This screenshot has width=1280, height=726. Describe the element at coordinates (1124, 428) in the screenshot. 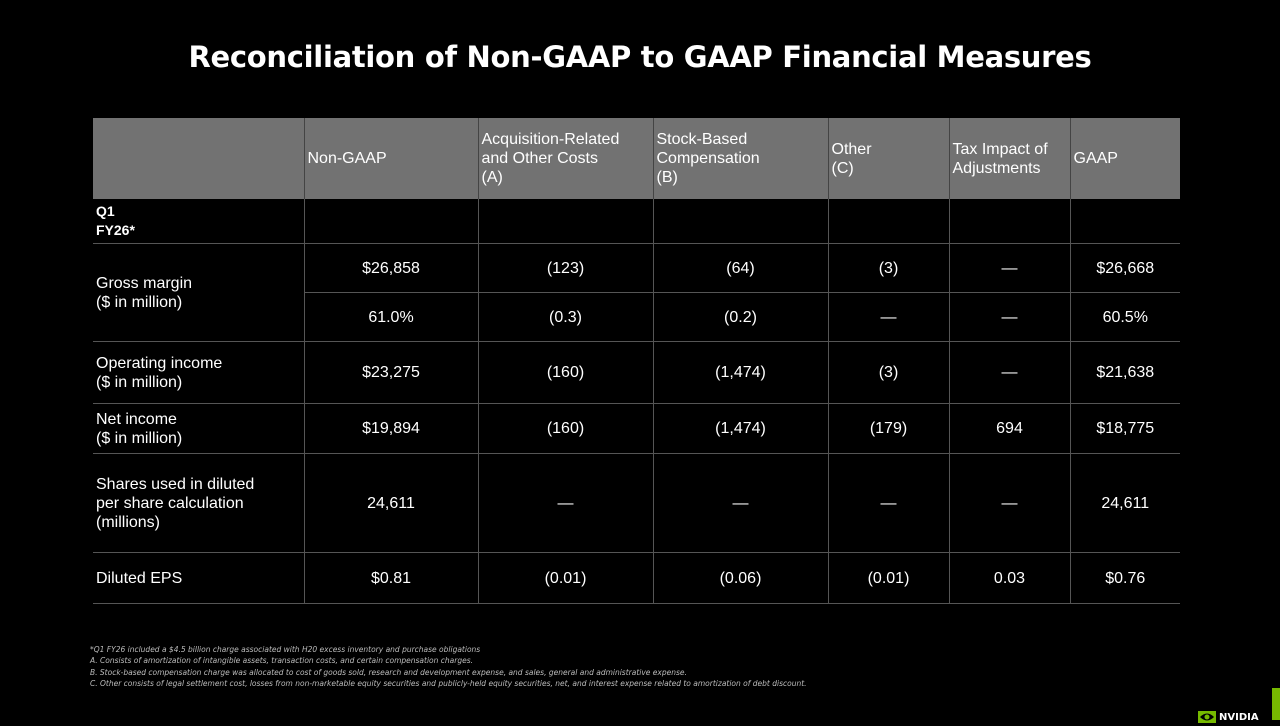

I see `table-cell: $18,775` at that location.